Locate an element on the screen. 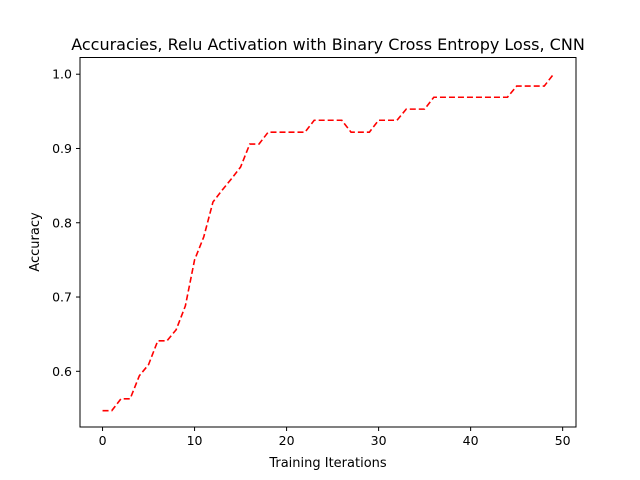 This screenshot has width=640, height=480. y-axis: 0.6 0.7 0.8 0.9 1.0 is located at coordinates (66, 223).